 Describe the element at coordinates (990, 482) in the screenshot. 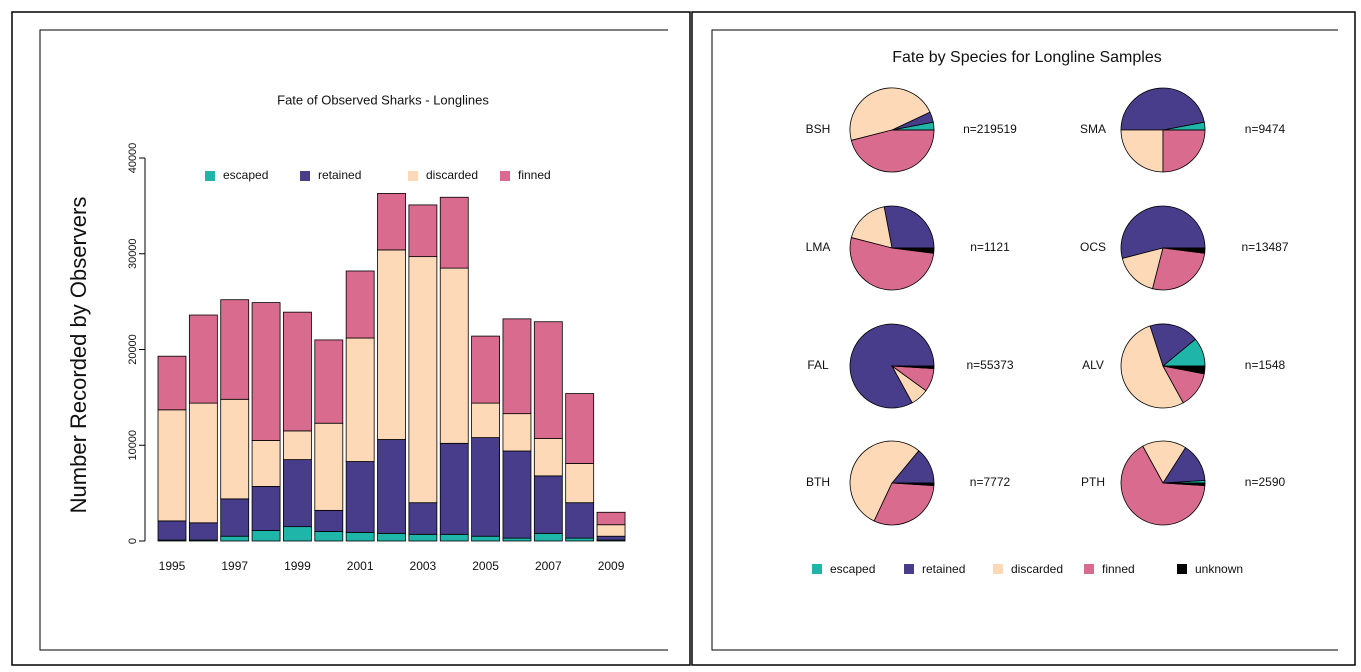

I see `pie-count: n=7772` at that location.